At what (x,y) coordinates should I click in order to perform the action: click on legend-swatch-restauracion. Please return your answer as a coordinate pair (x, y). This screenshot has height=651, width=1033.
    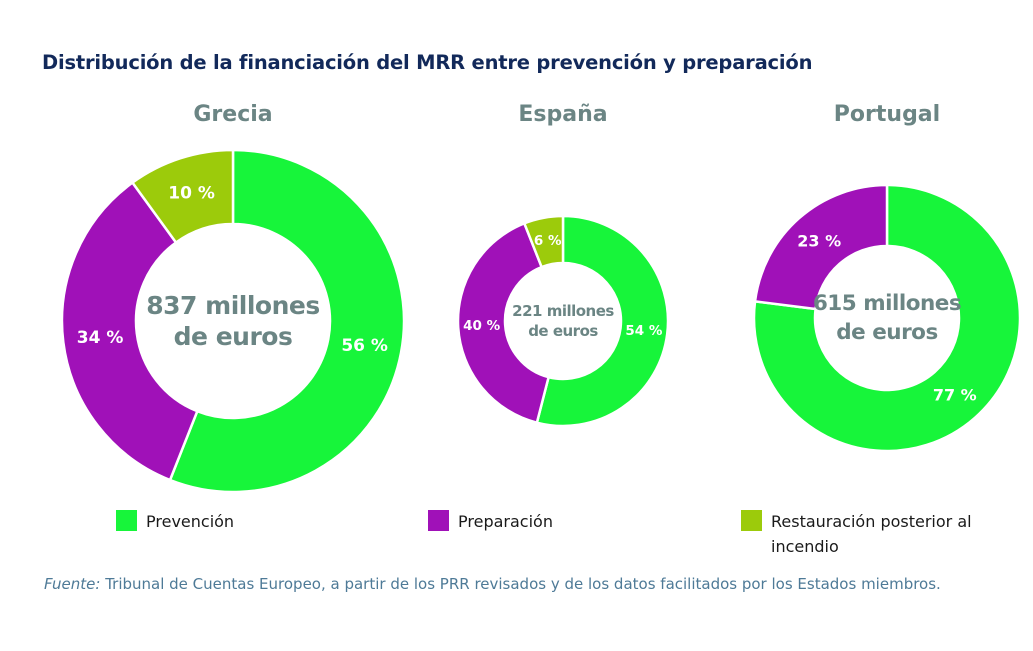
    Looking at the image, I should click on (751, 520).